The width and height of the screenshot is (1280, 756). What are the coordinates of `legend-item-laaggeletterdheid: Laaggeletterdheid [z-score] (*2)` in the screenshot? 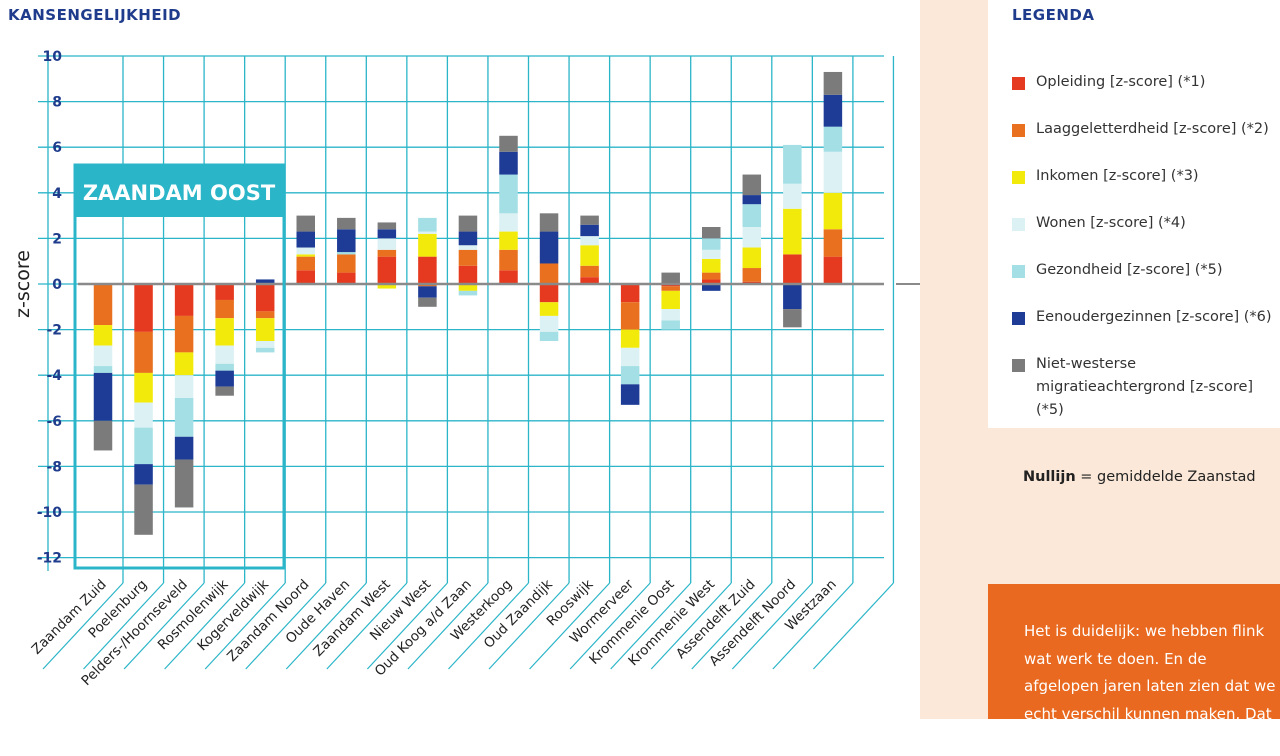 It's located at (1140, 131).